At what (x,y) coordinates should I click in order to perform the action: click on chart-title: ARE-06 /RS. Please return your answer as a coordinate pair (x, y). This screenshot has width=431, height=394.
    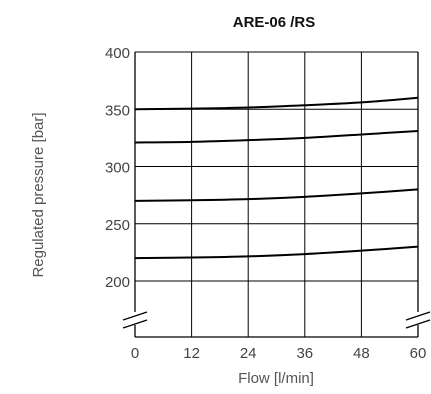
    Looking at the image, I should click on (274, 22).